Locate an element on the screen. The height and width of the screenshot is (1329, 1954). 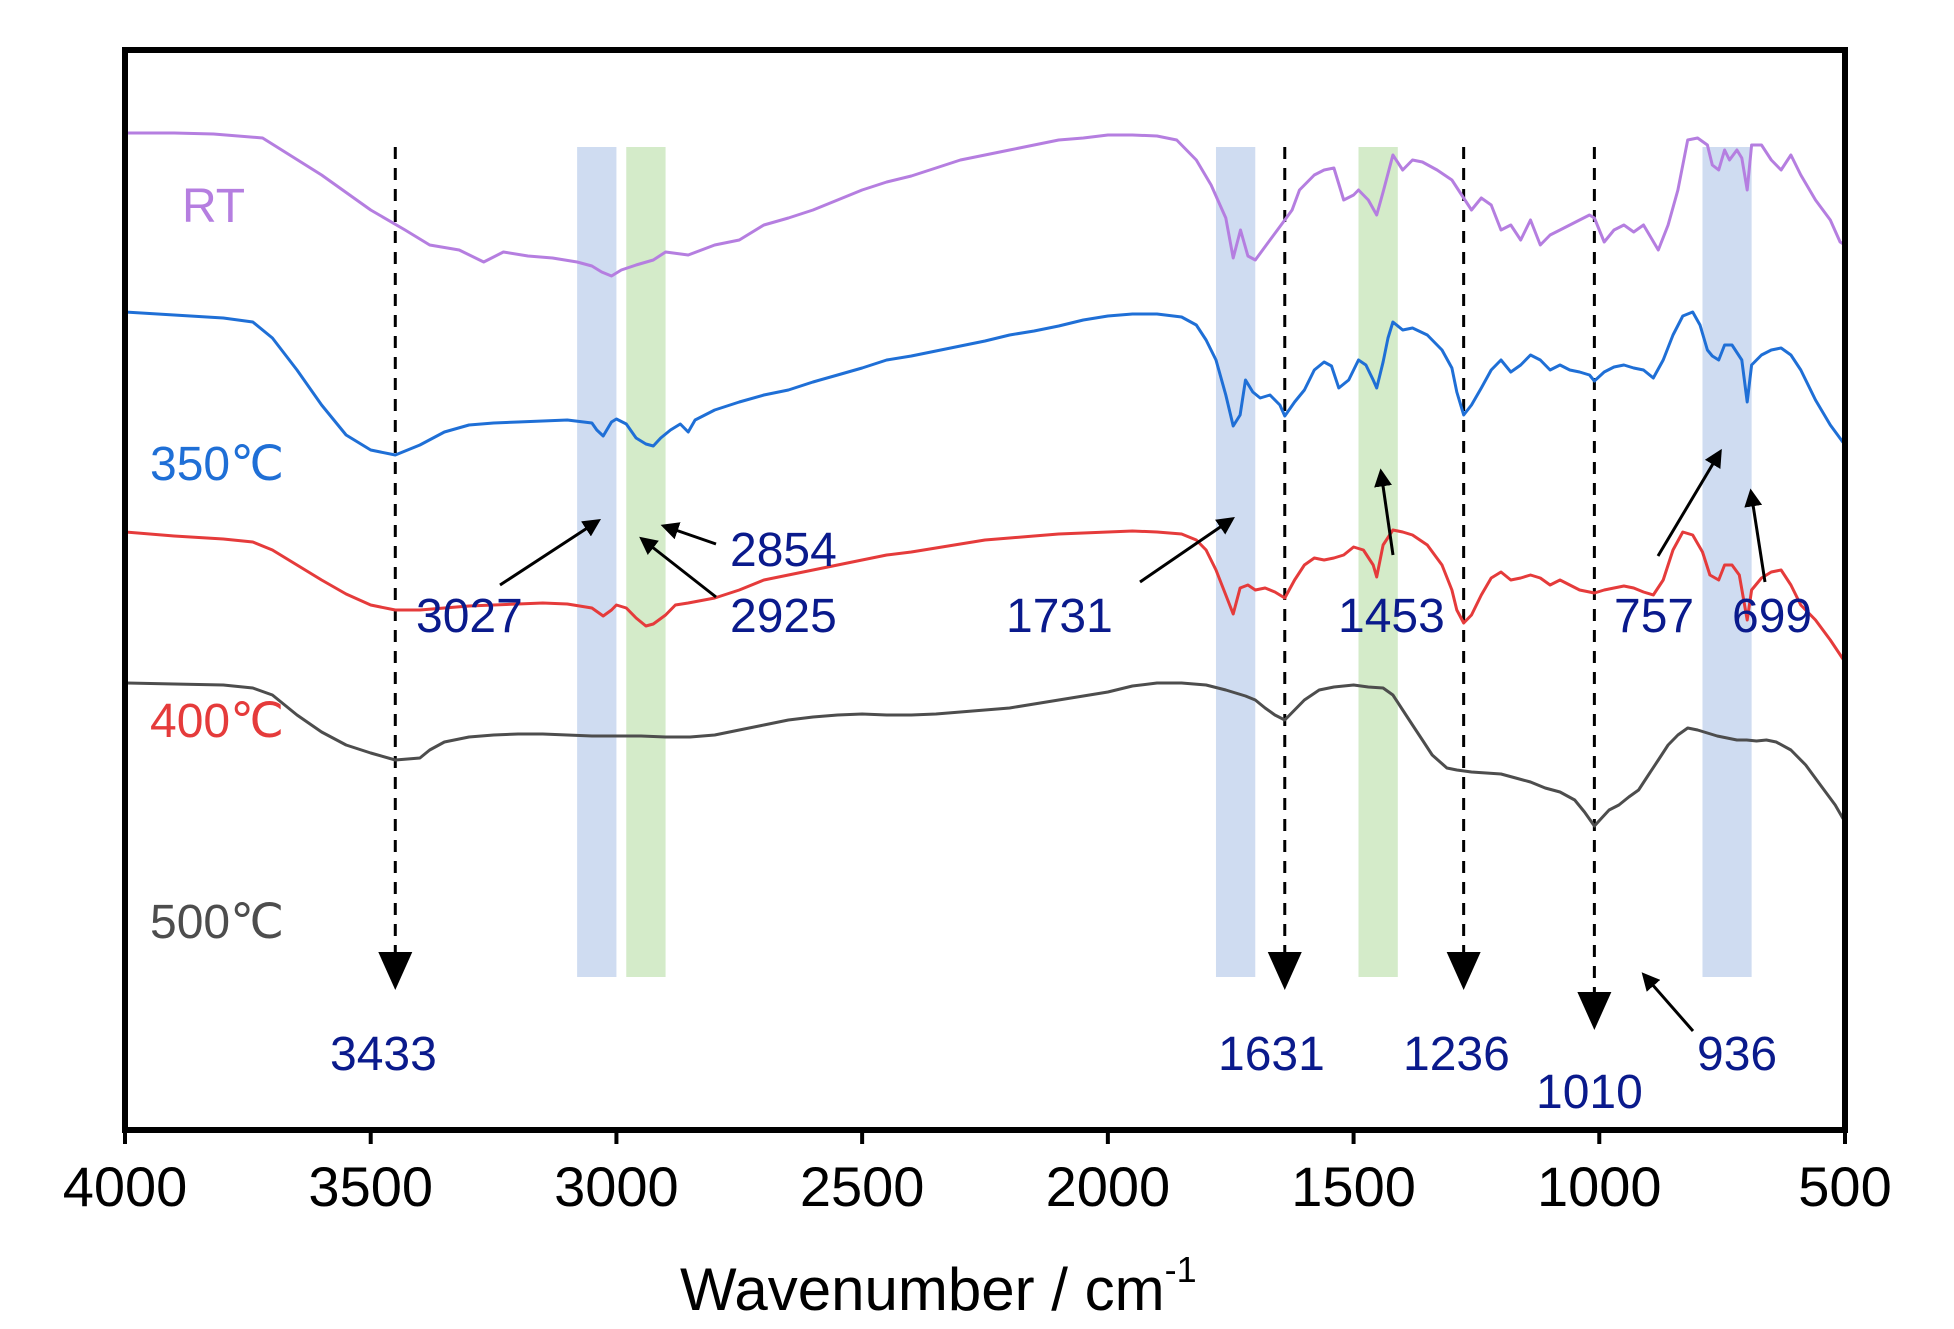
peak-label-757: 757 is located at coordinates (1654, 616).